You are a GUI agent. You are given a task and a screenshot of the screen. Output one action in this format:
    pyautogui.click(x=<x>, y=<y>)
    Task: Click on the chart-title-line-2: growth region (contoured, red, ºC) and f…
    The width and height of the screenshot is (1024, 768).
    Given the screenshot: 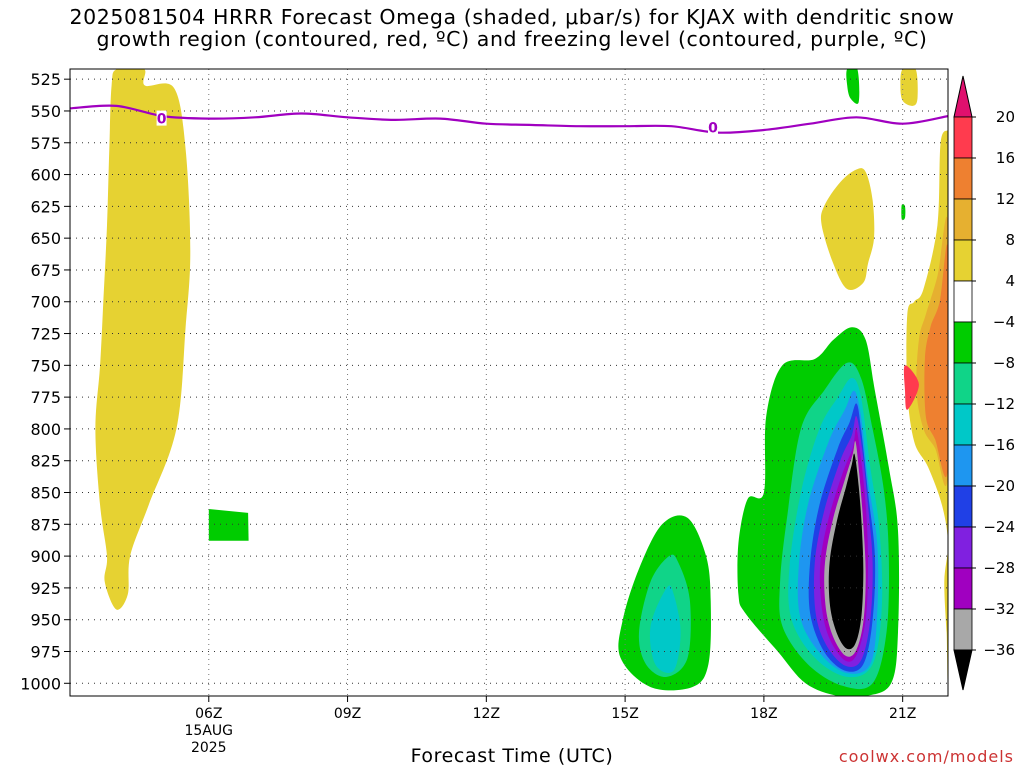 What is the action you would take?
    pyautogui.click(x=512, y=39)
    